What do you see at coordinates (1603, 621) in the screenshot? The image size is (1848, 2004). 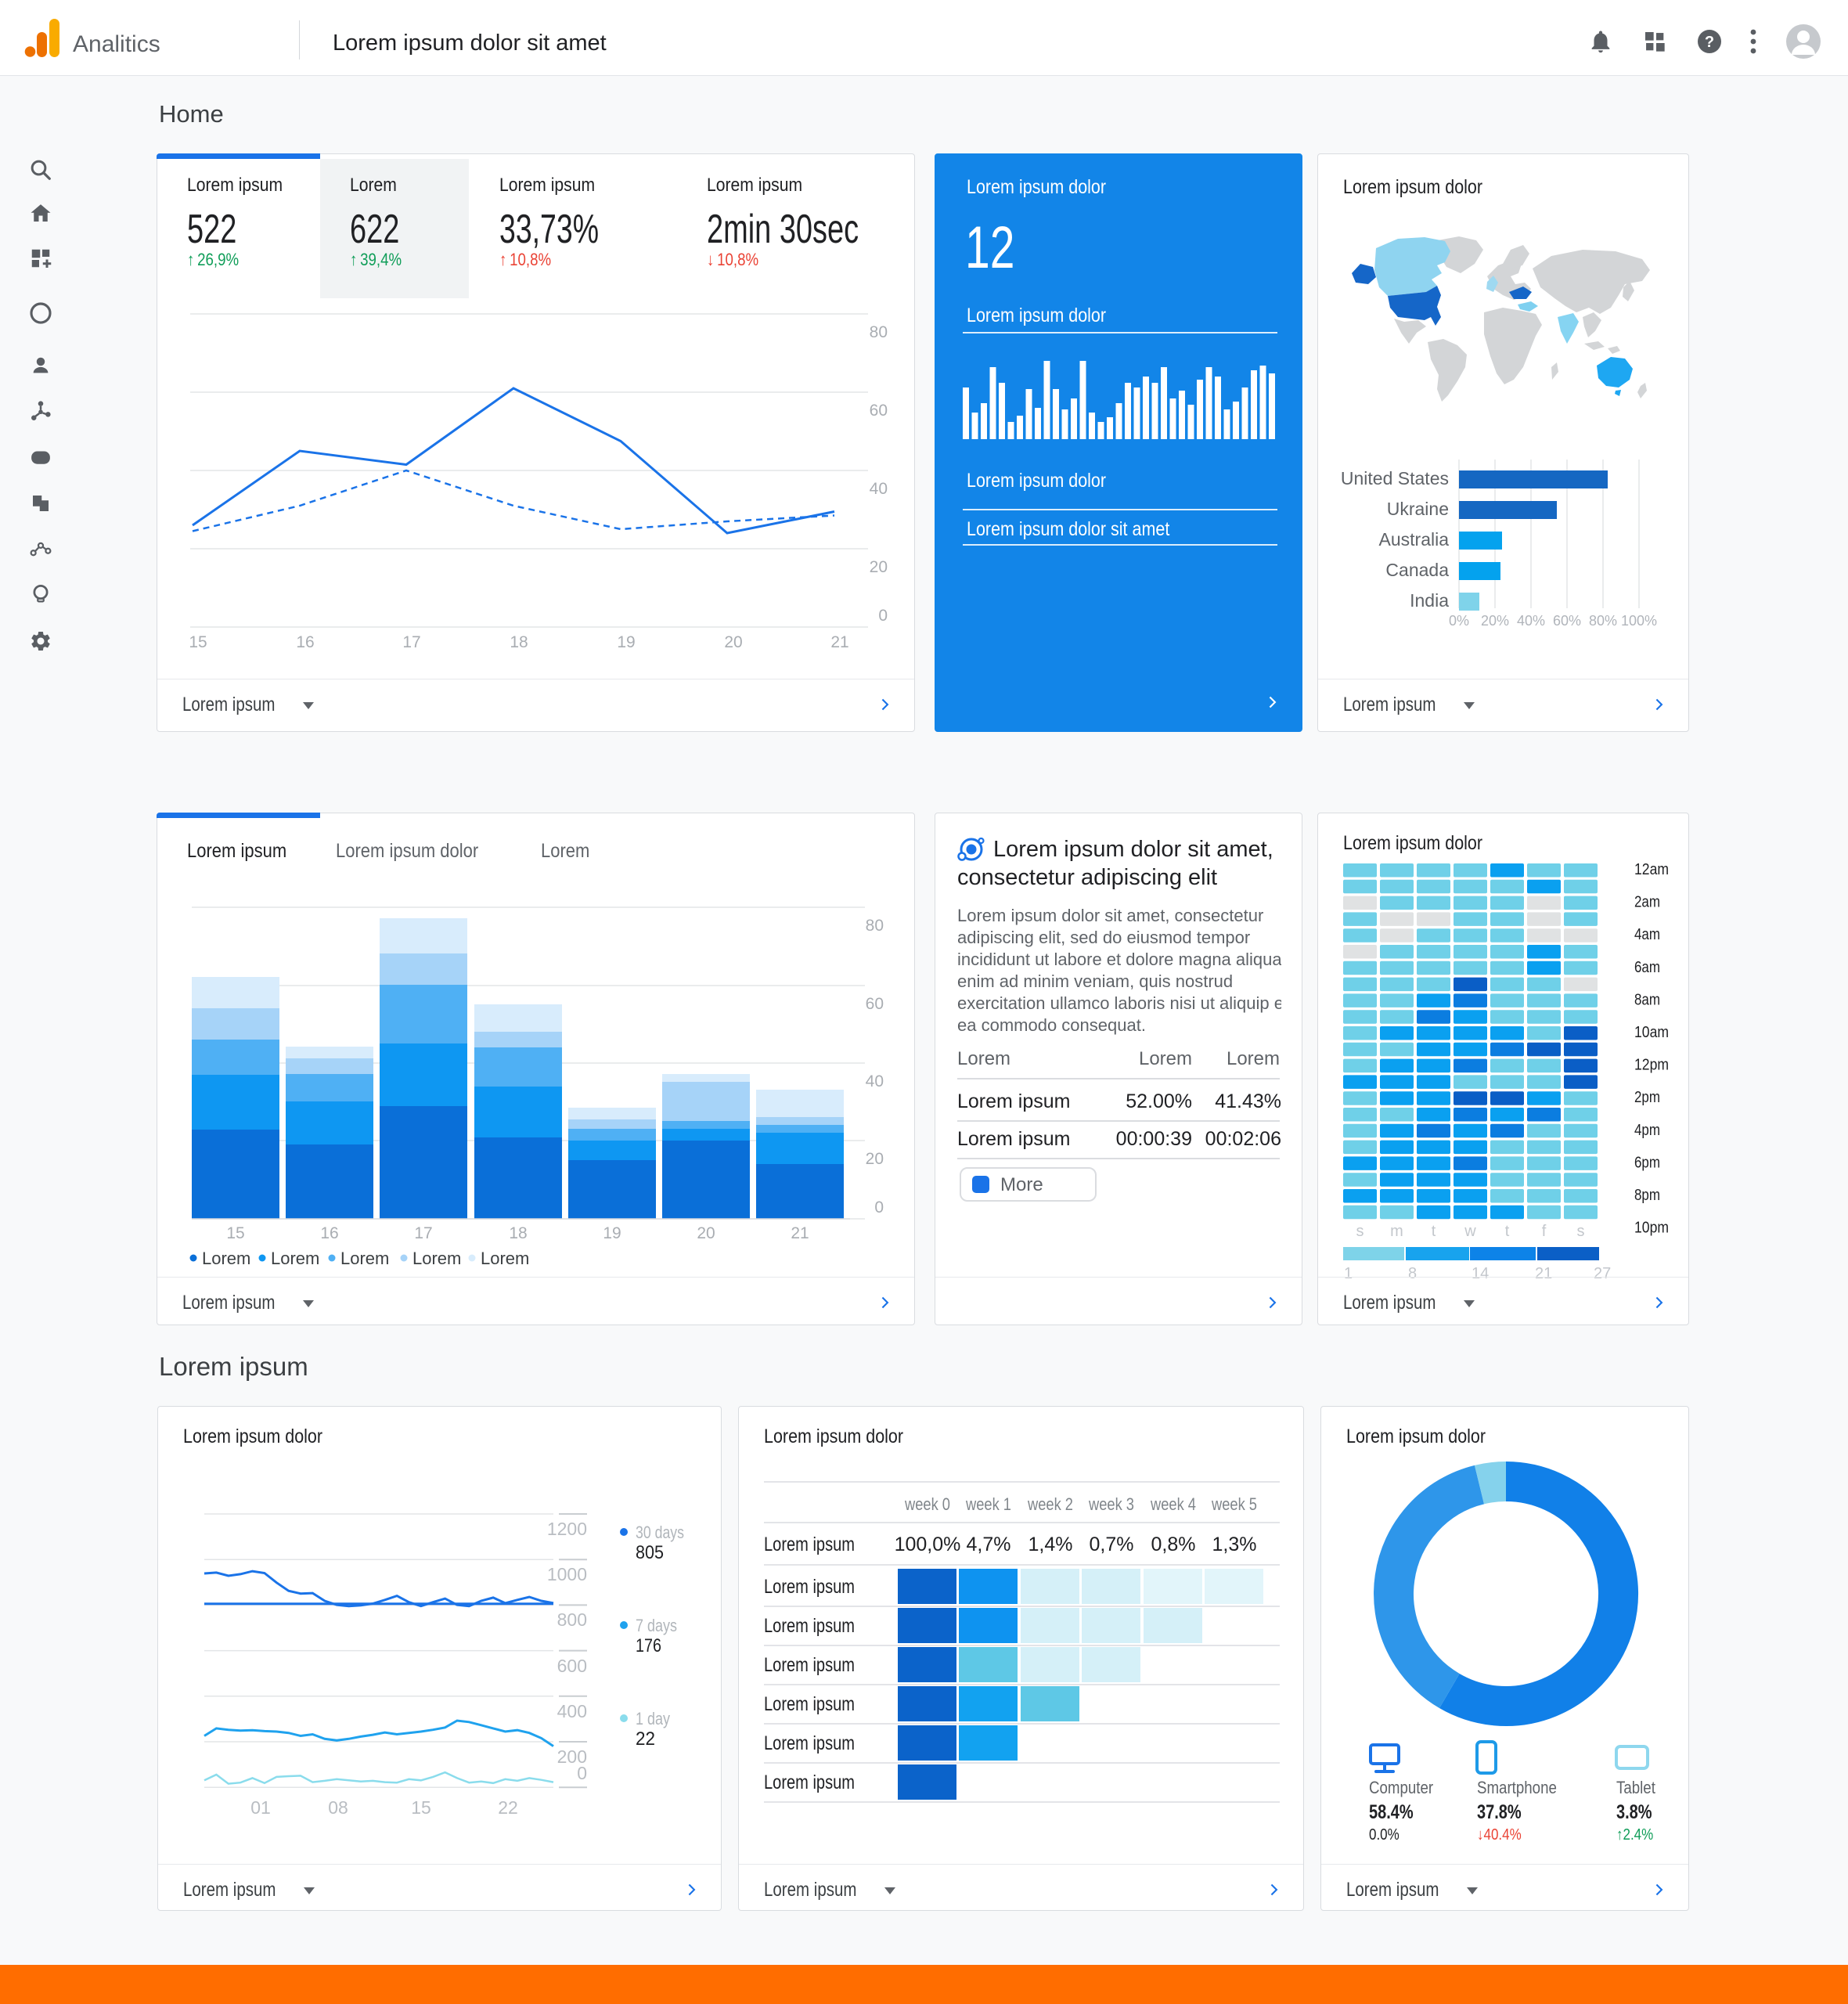 I see `svg-text: 80%` at bounding box center [1603, 621].